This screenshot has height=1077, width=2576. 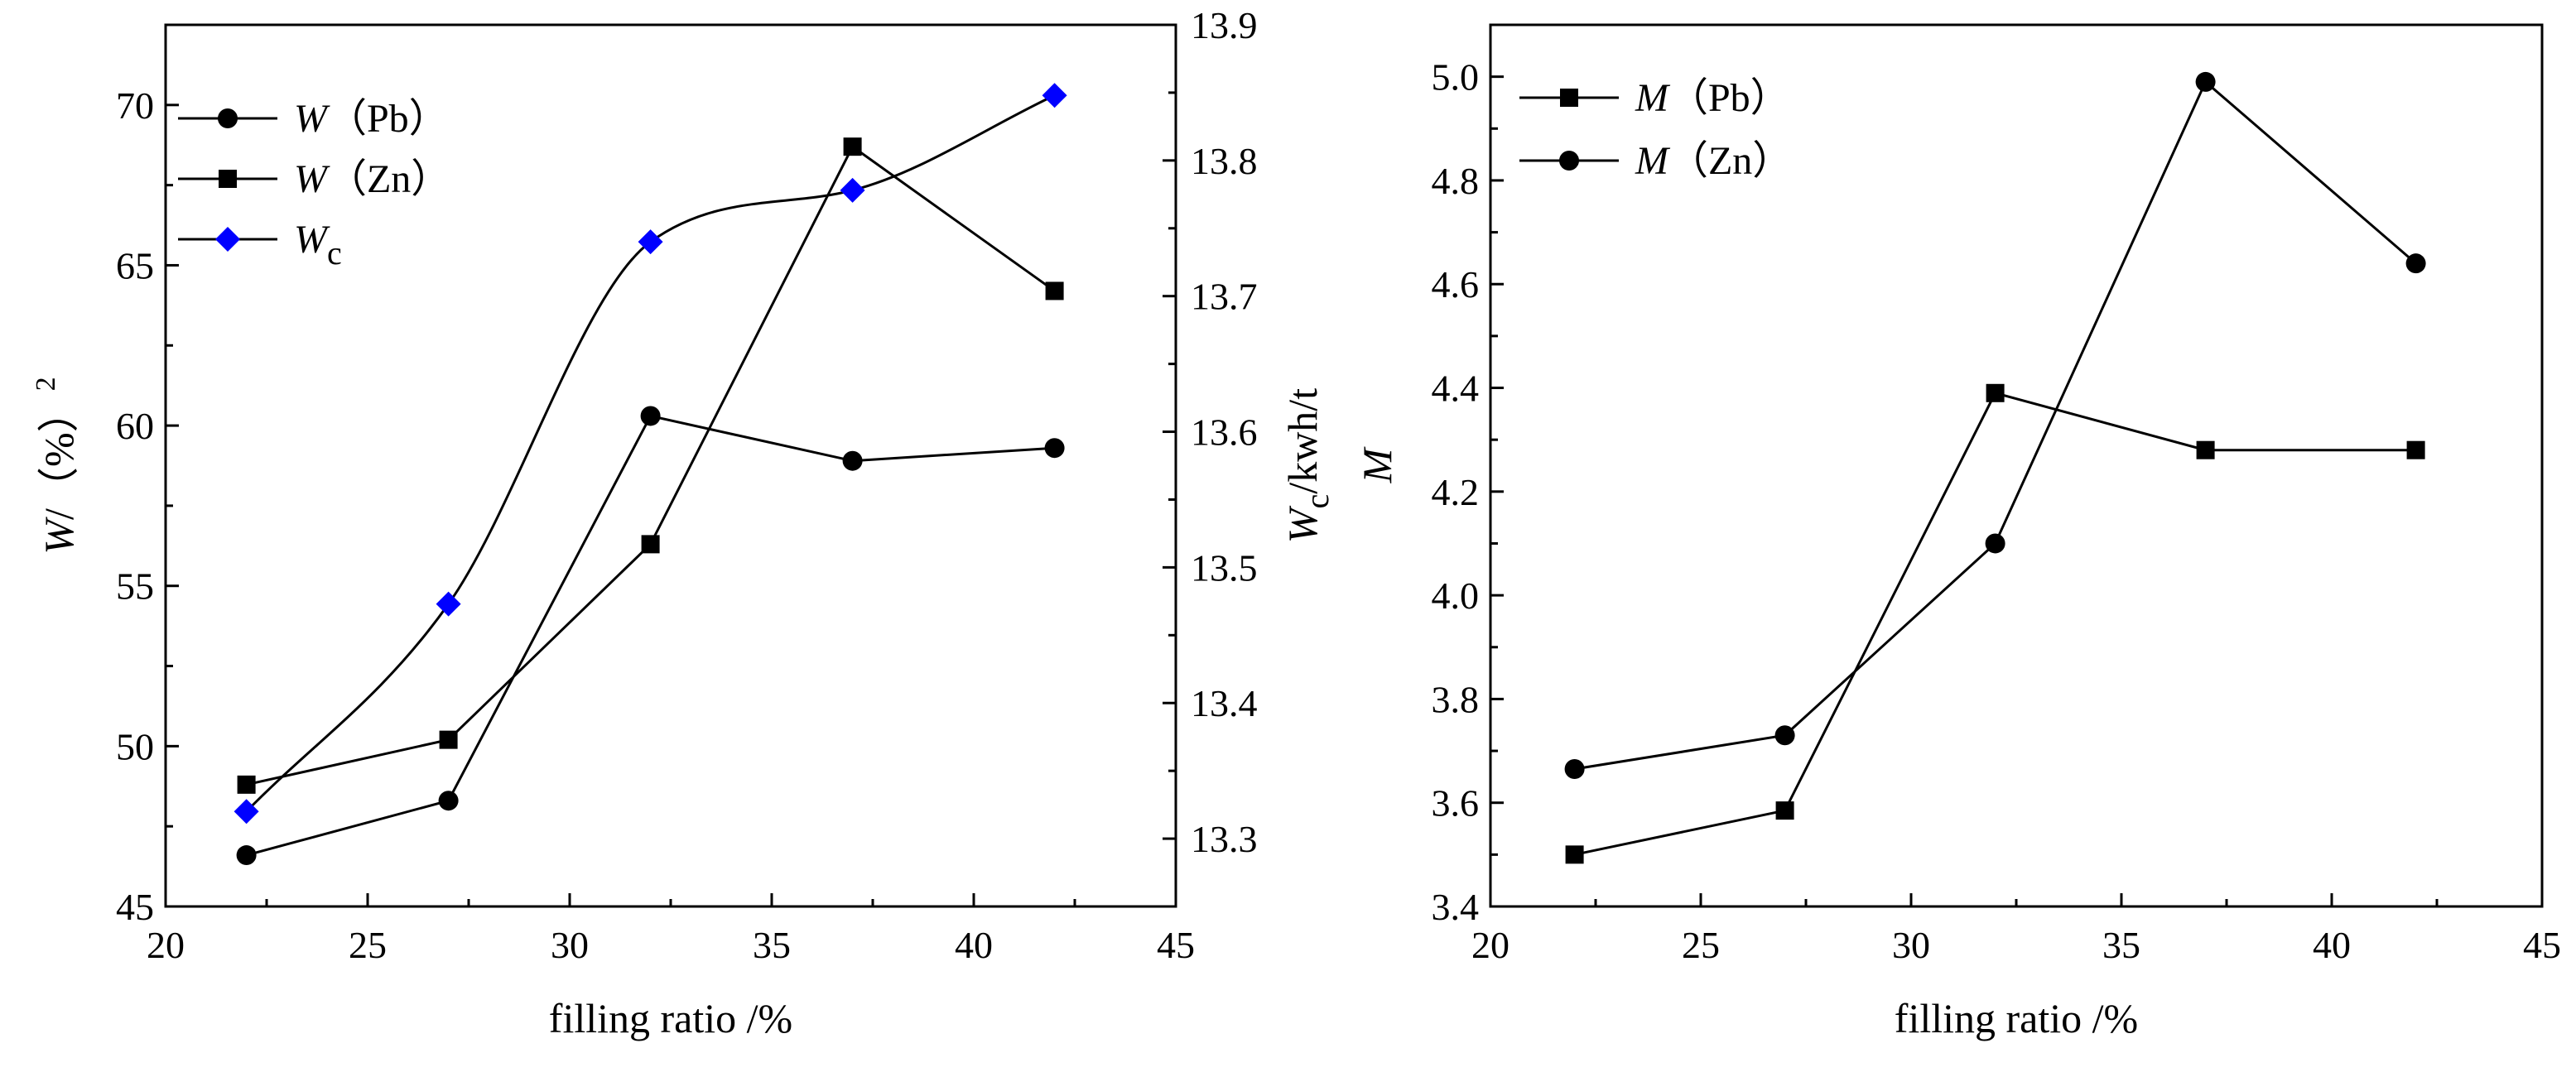 What do you see at coordinates (1224, 161) in the screenshot?
I see `y2-tick-label: 13.8` at bounding box center [1224, 161].